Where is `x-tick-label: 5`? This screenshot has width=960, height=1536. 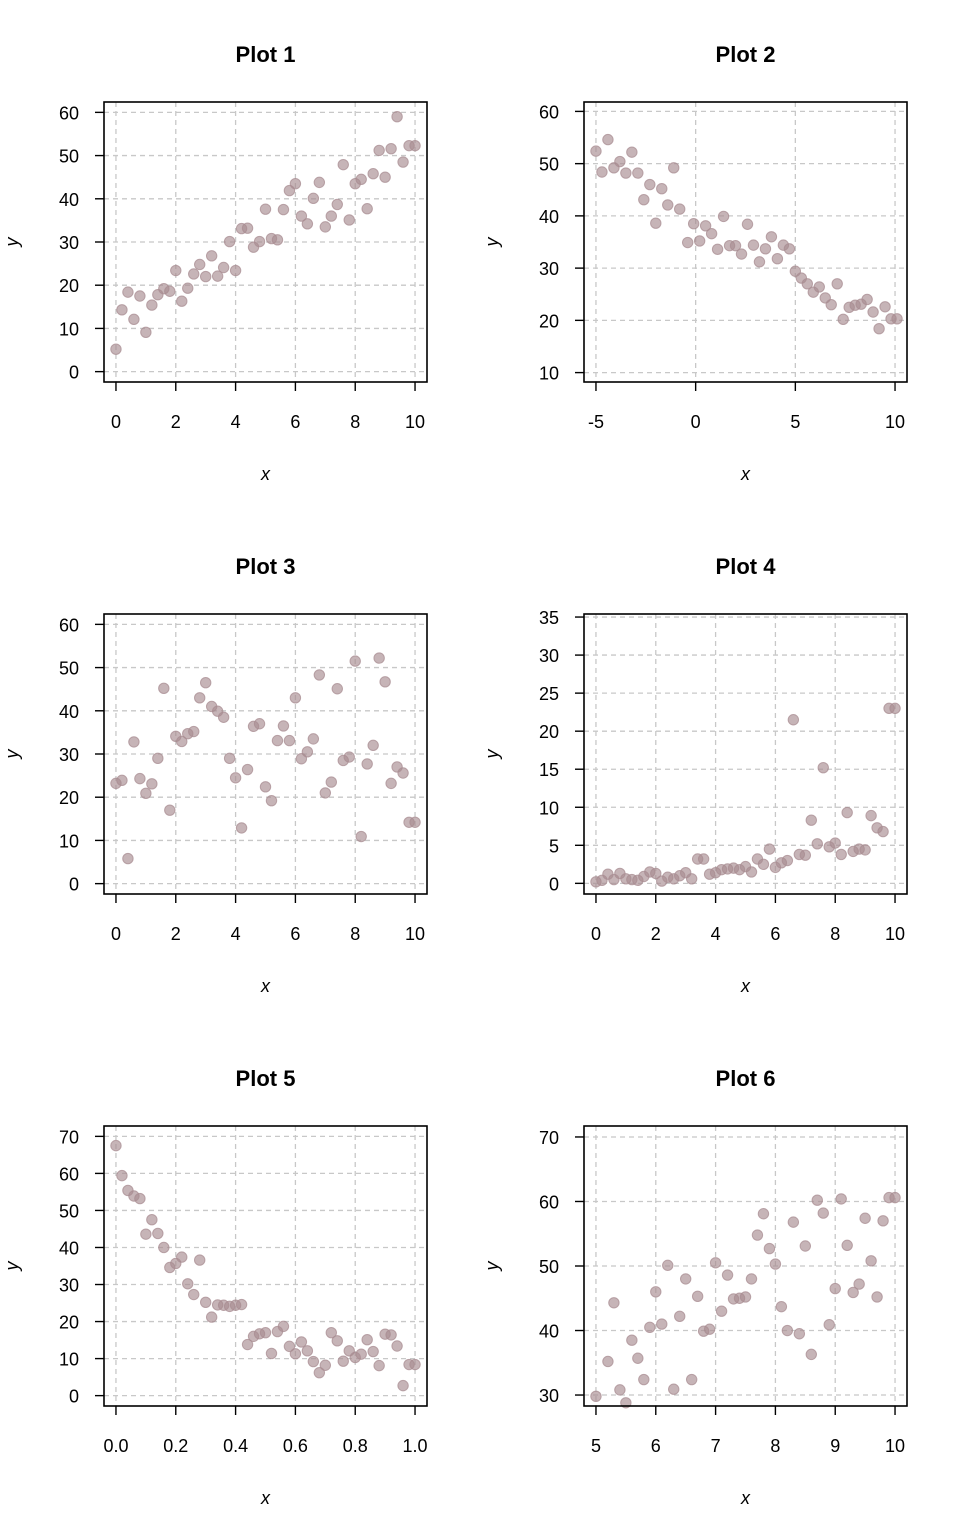 x-tick-label: 5 is located at coordinates (795, 422).